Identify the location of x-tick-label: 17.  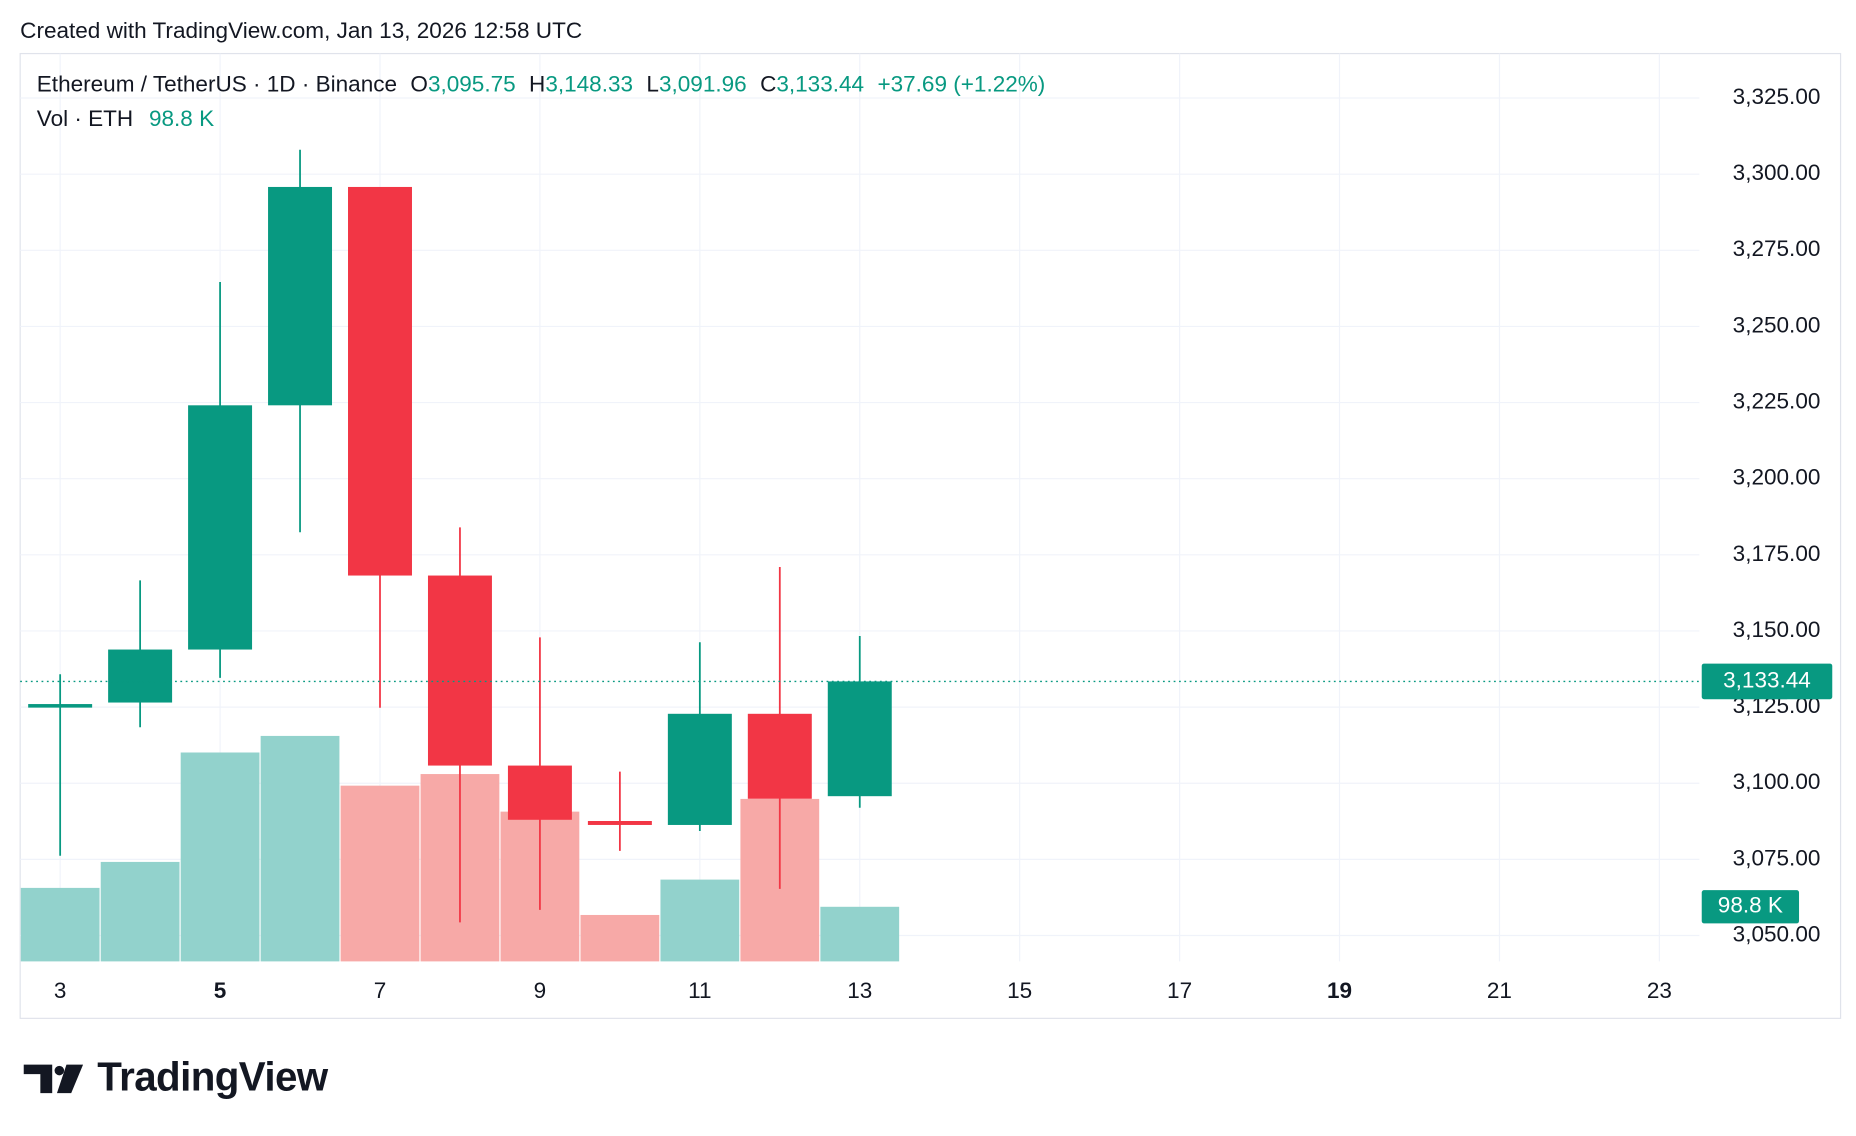
(1179, 990).